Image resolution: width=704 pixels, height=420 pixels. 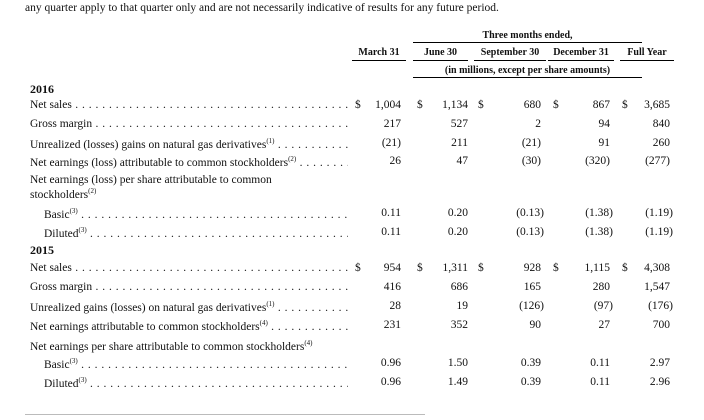 I want to click on cell-value: 26, so click(x=395, y=161).